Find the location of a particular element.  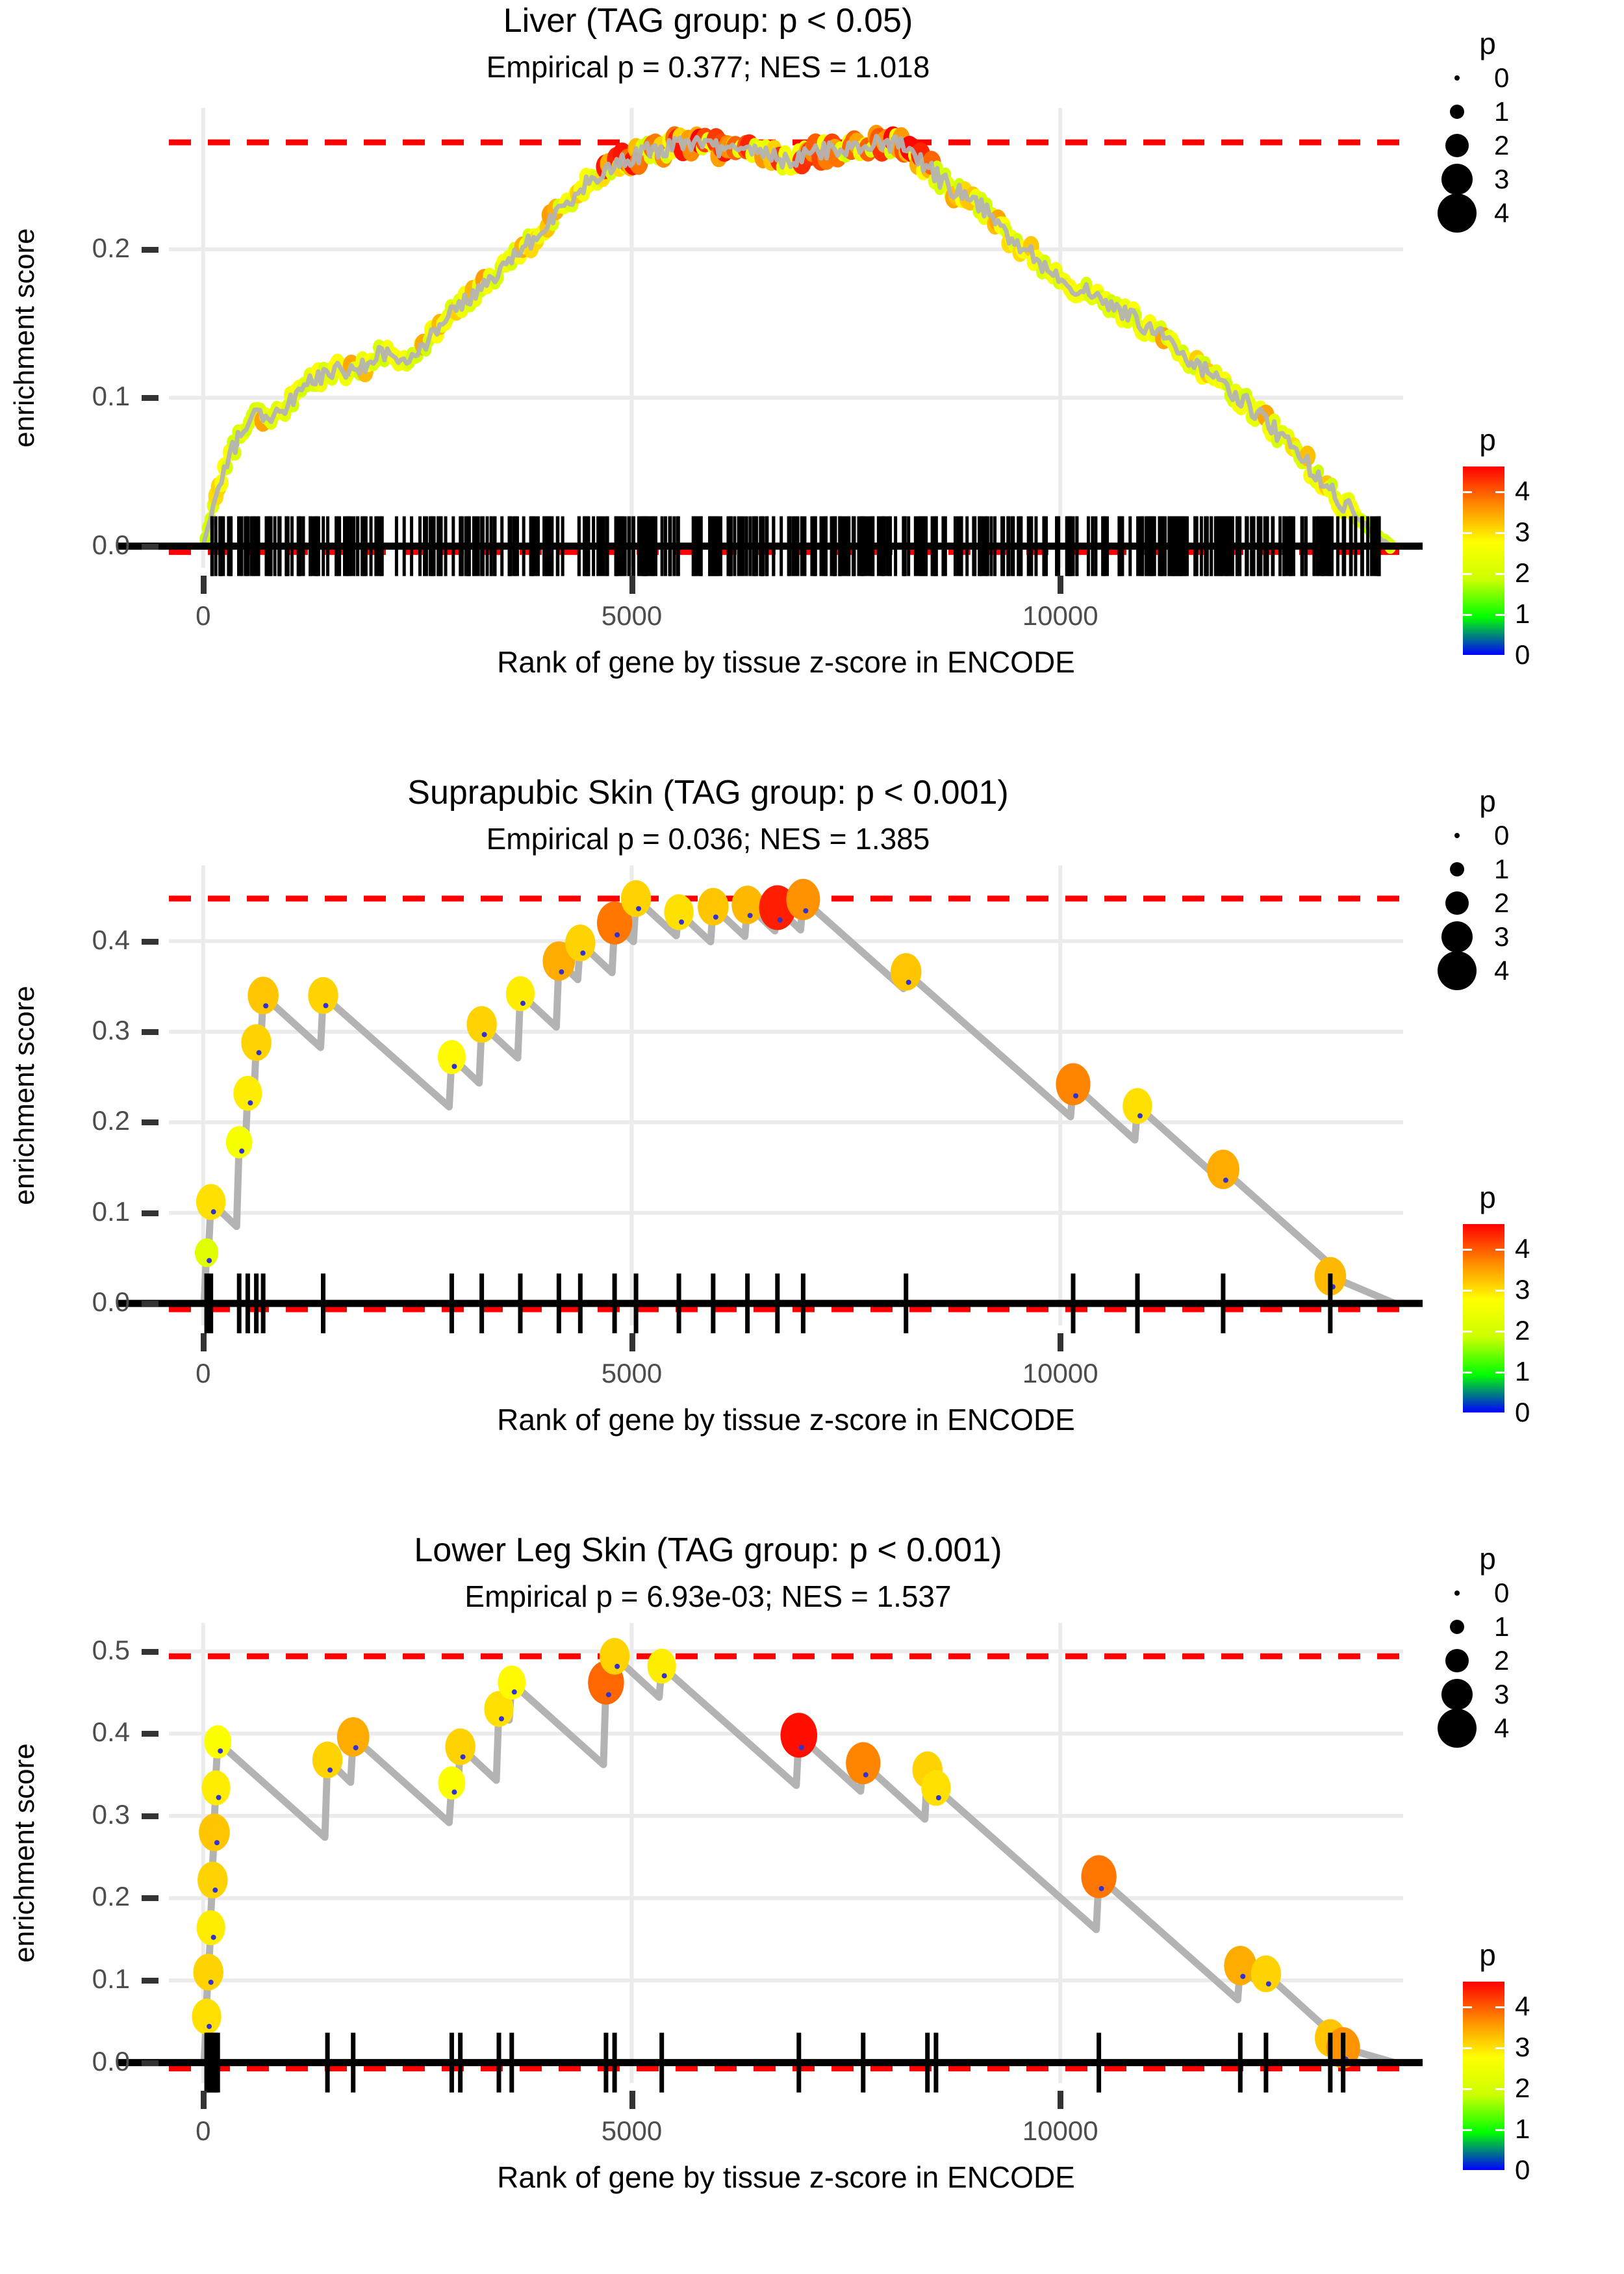

size-legend-label: 0 is located at coordinates (1502, 835).